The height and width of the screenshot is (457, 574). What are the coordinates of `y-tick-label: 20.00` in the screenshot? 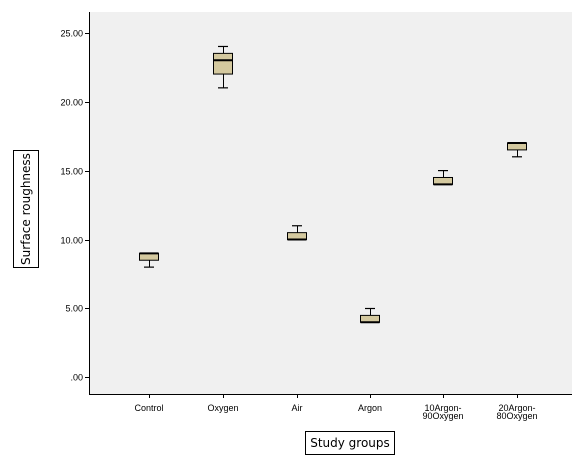 It's located at (71, 103).